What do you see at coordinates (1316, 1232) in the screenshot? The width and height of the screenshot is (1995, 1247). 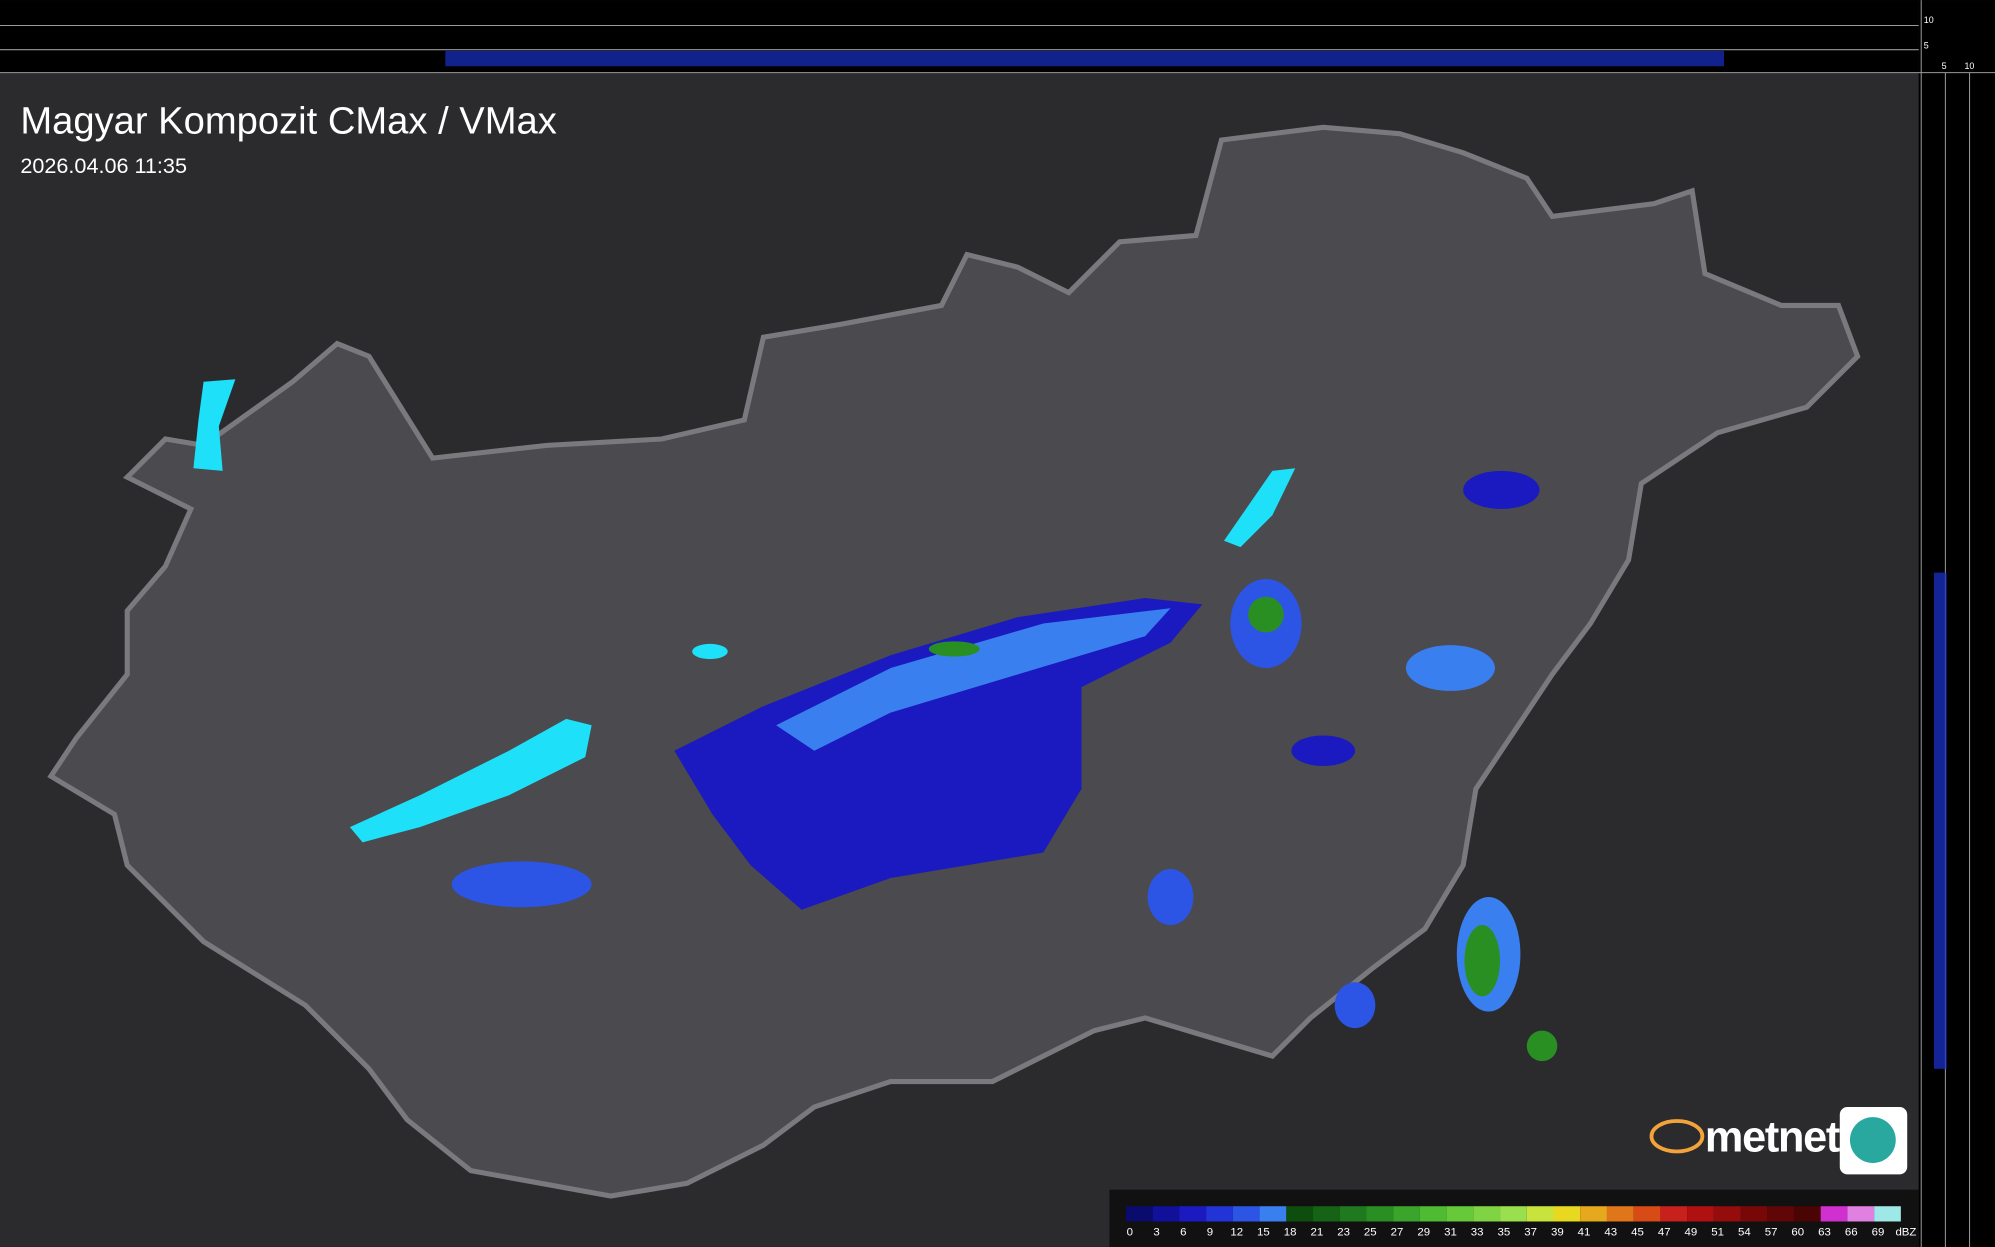 I see `legend-label: 21` at bounding box center [1316, 1232].